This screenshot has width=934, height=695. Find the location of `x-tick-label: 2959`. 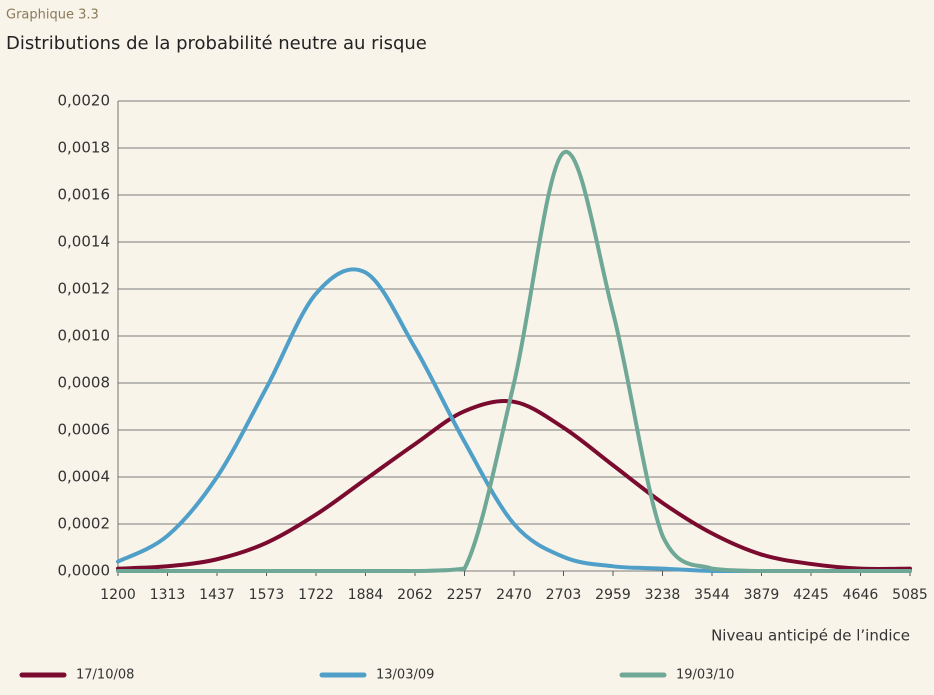

x-tick-label: 2959 is located at coordinates (613, 595).